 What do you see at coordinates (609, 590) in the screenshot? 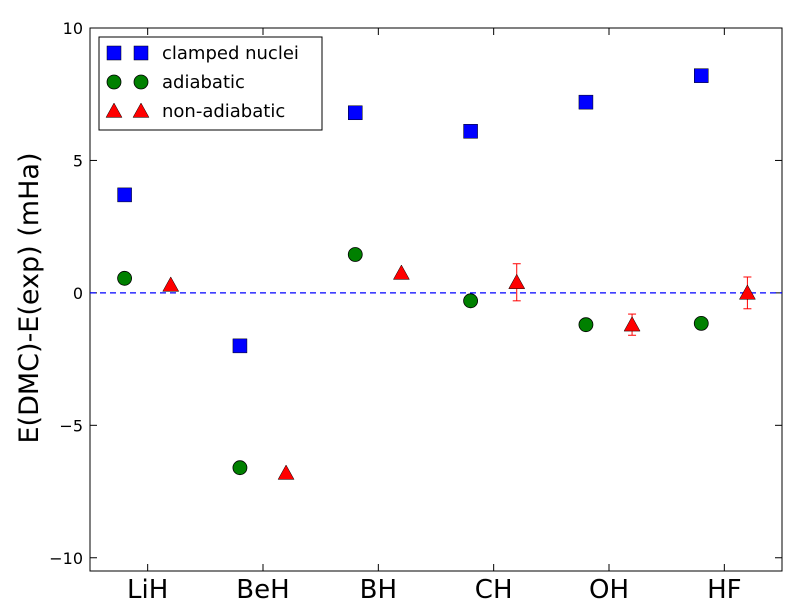
I see `x-tick-label: OH` at bounding box center [609, 590].